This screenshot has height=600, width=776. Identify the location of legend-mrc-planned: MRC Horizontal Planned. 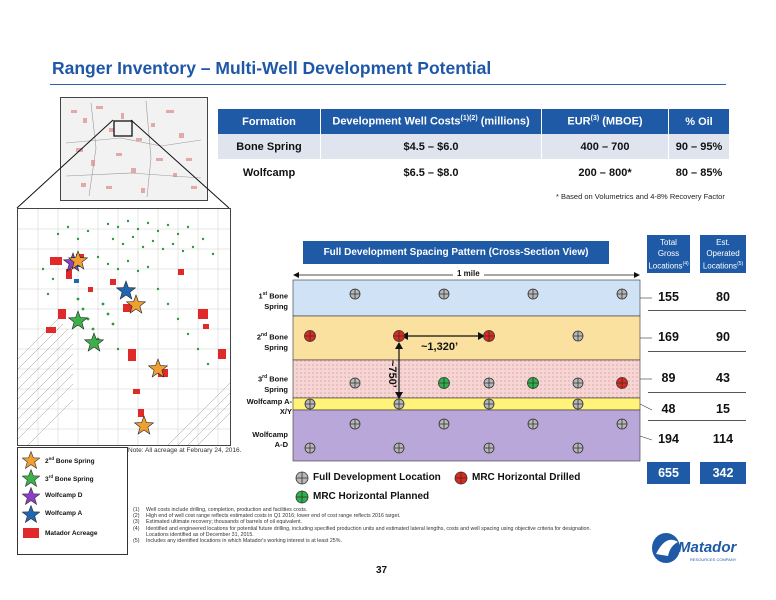
(371, 496).